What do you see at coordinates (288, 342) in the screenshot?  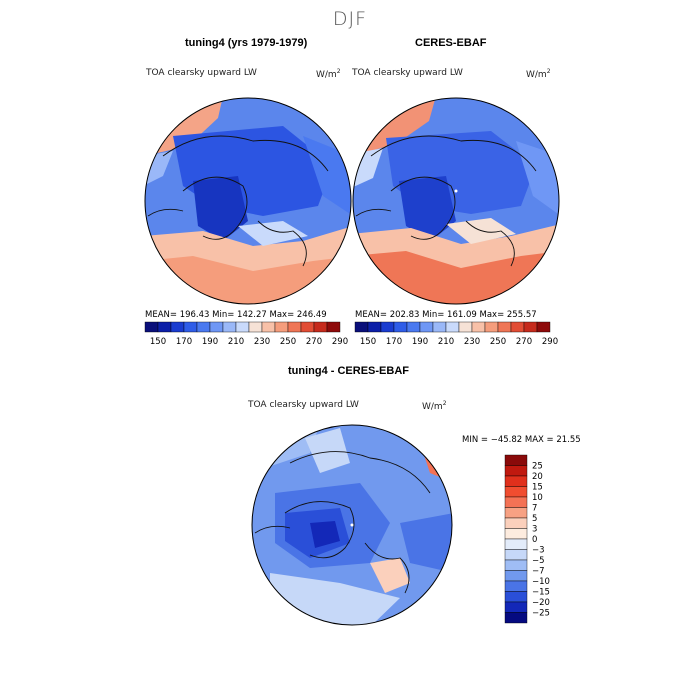 I see `panel1-colorbar-tick-label: 250` at bounding box center [288, 342].